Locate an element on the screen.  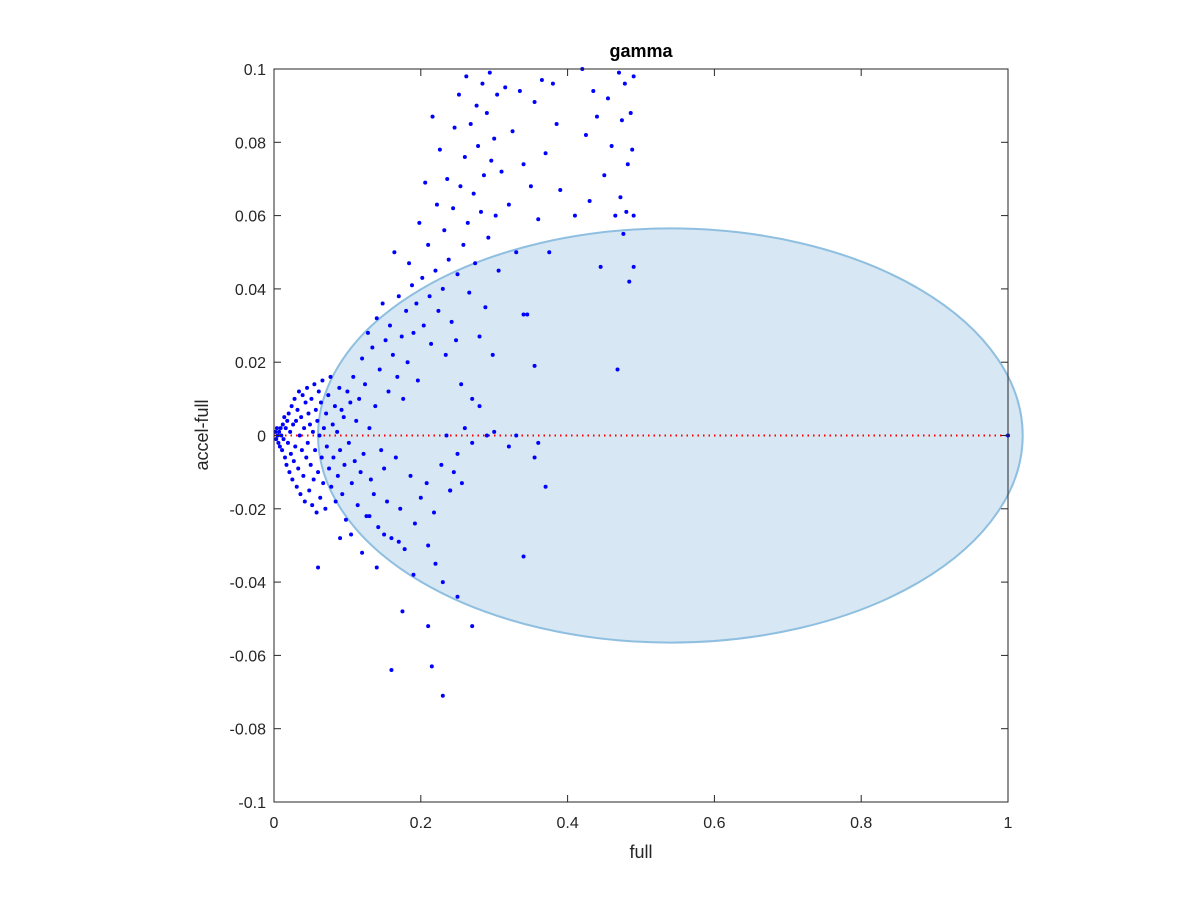
y-tick-label: -0.04 is located at coordinates (248, 583).